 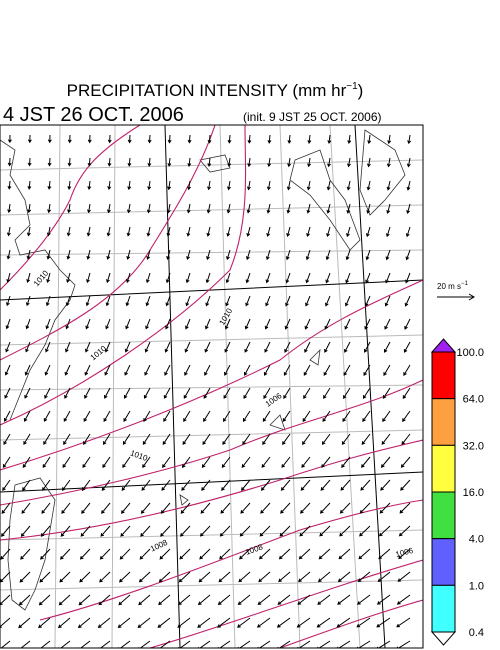 What do you see at coordinates (453, 286) in the screenshot?
I see `wind-scale-label: 20 m s−1` at bounding box center [453, 286].